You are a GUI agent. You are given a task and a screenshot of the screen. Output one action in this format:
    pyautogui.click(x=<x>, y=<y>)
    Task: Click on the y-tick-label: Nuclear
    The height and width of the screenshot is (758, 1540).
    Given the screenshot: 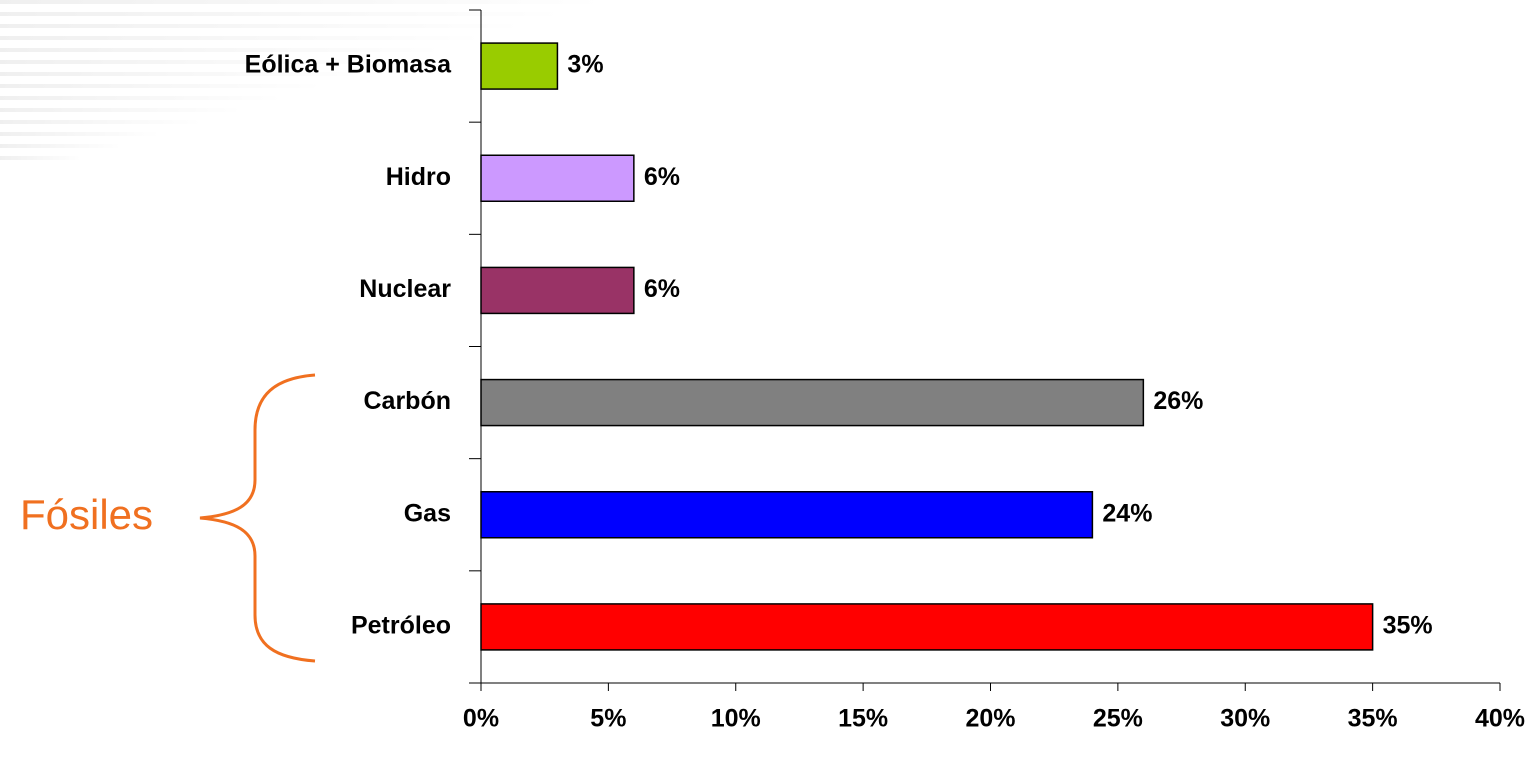 What is the action you would take?
    pyautogui.click(x=405, y=289)
    